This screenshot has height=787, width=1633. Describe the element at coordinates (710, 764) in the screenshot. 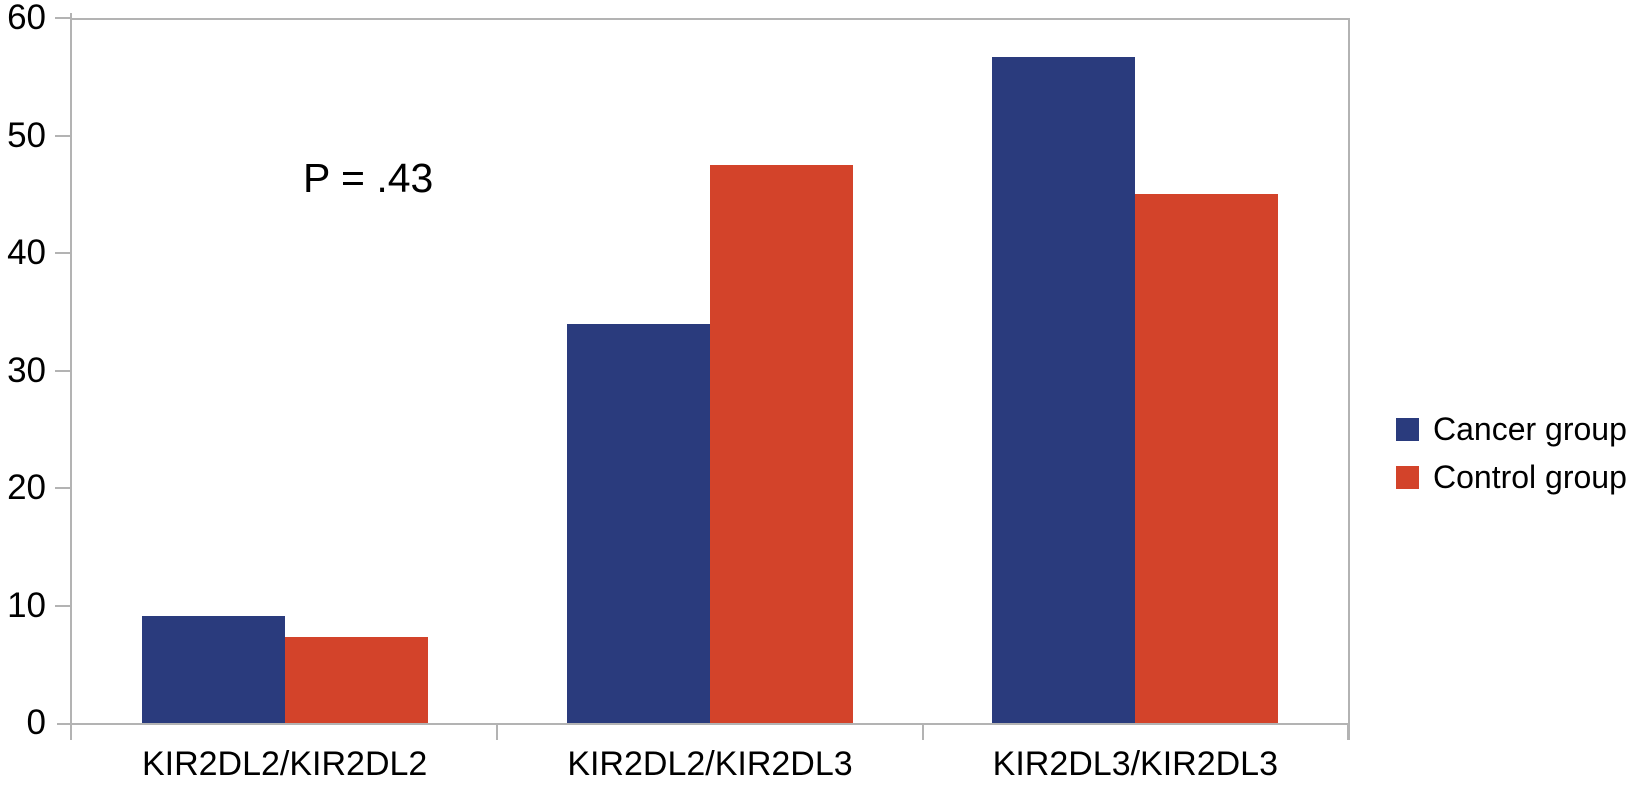

I see `x-category-label: KIR2DL2/KIR2DL3` at that location.